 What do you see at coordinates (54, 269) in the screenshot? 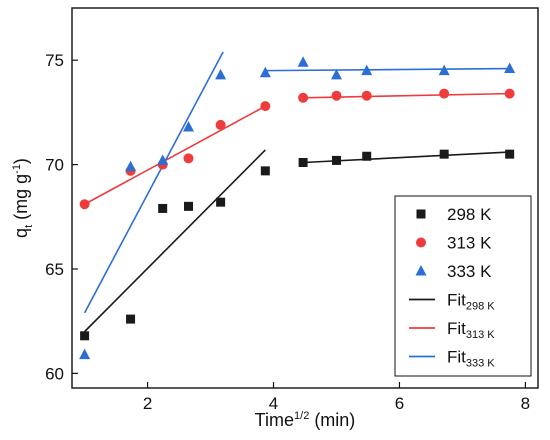
I see `y-tick-label: 65` at bounding box center [54, 269].